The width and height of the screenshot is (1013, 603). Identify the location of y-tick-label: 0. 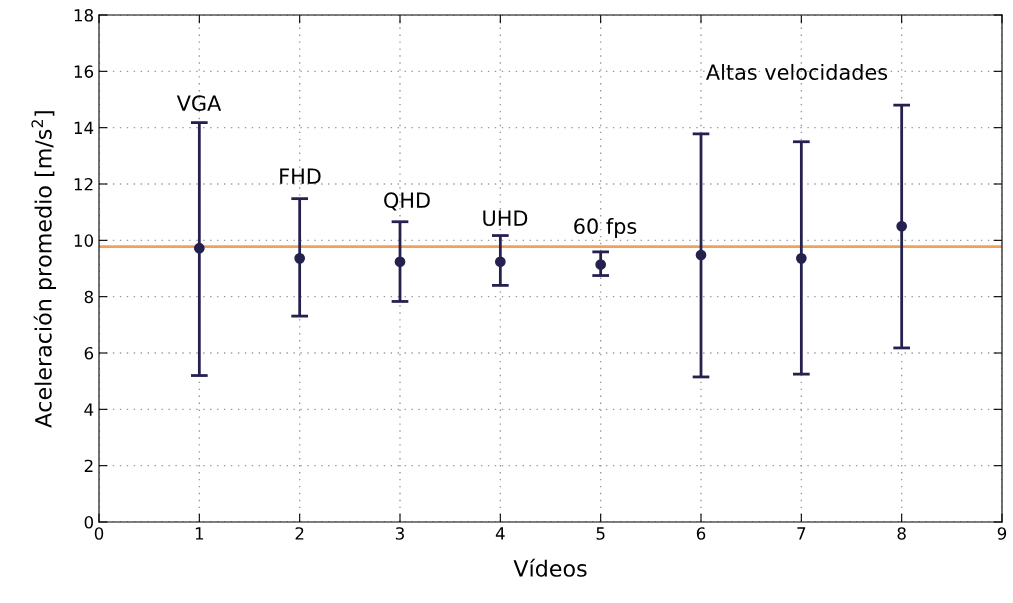
(89, 522).